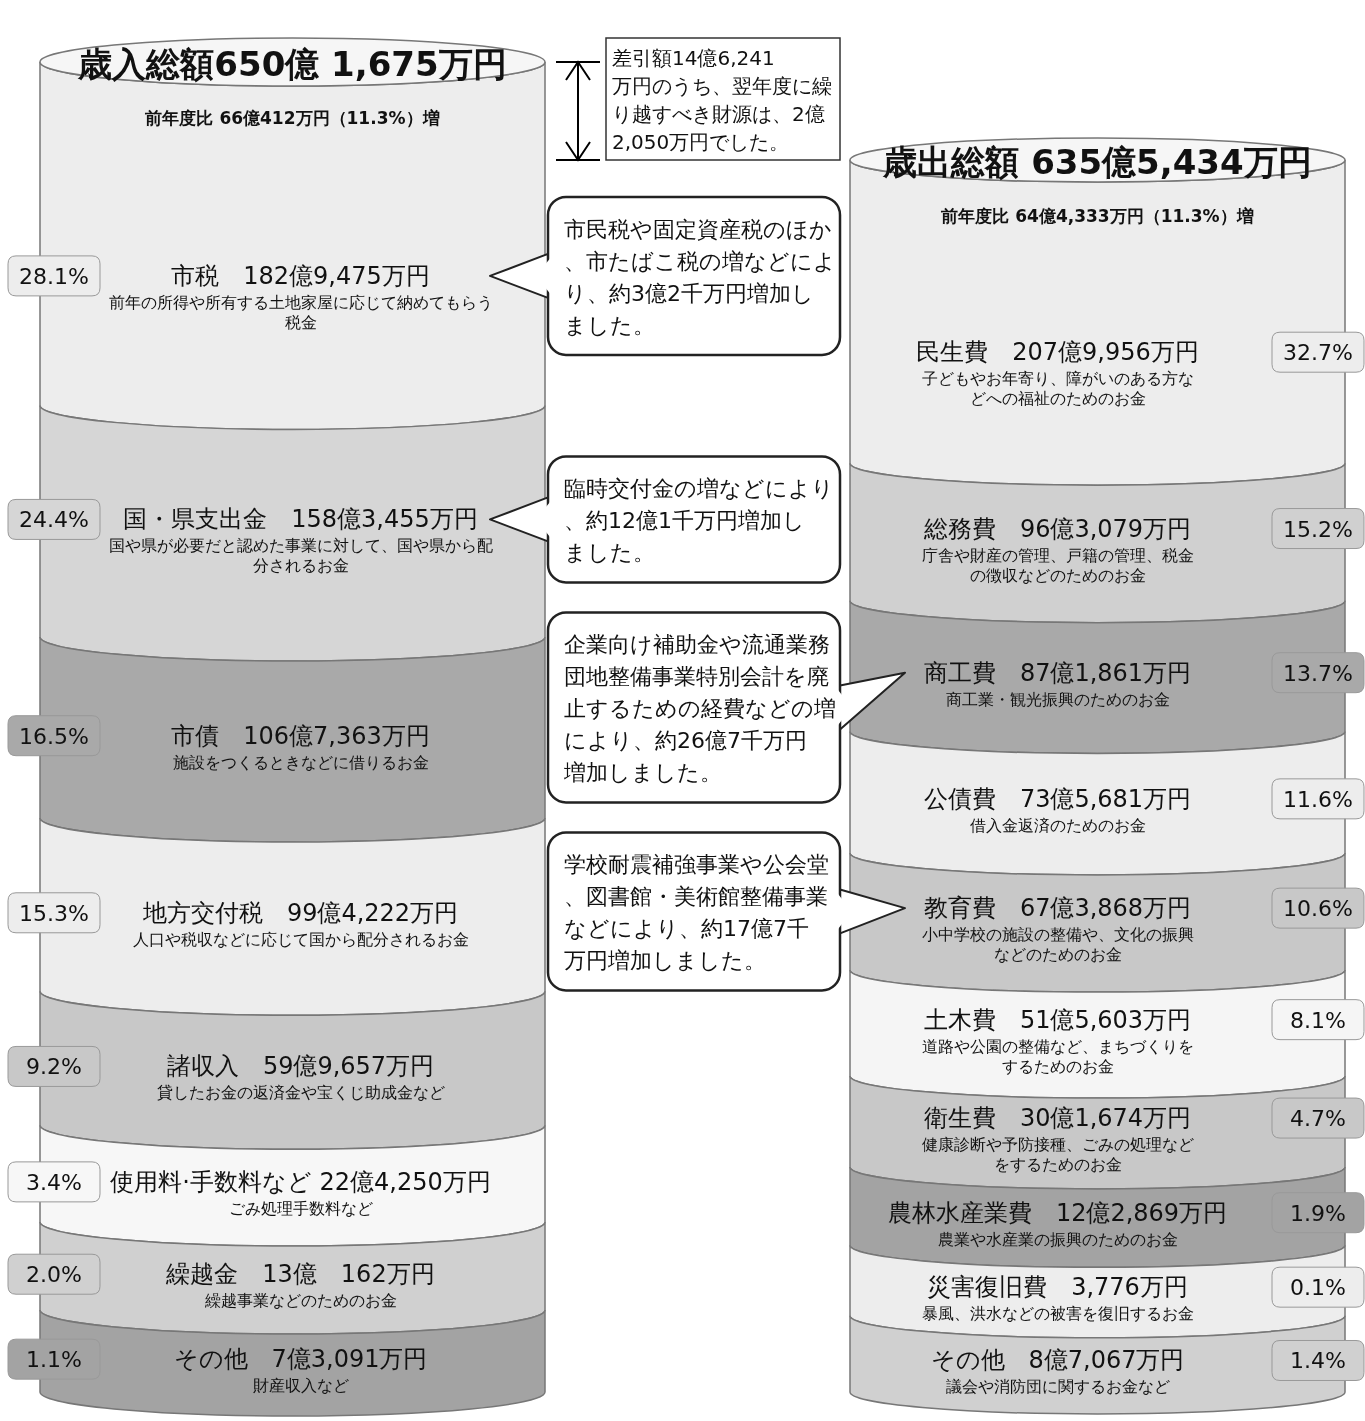 This screenshot has width=1365, height=1421. What do you see at coordinates (292, 118) in the screenshot?
I see `text: 前年度比 66億412万円（11.3%）増` at bounding box center [292, 118].